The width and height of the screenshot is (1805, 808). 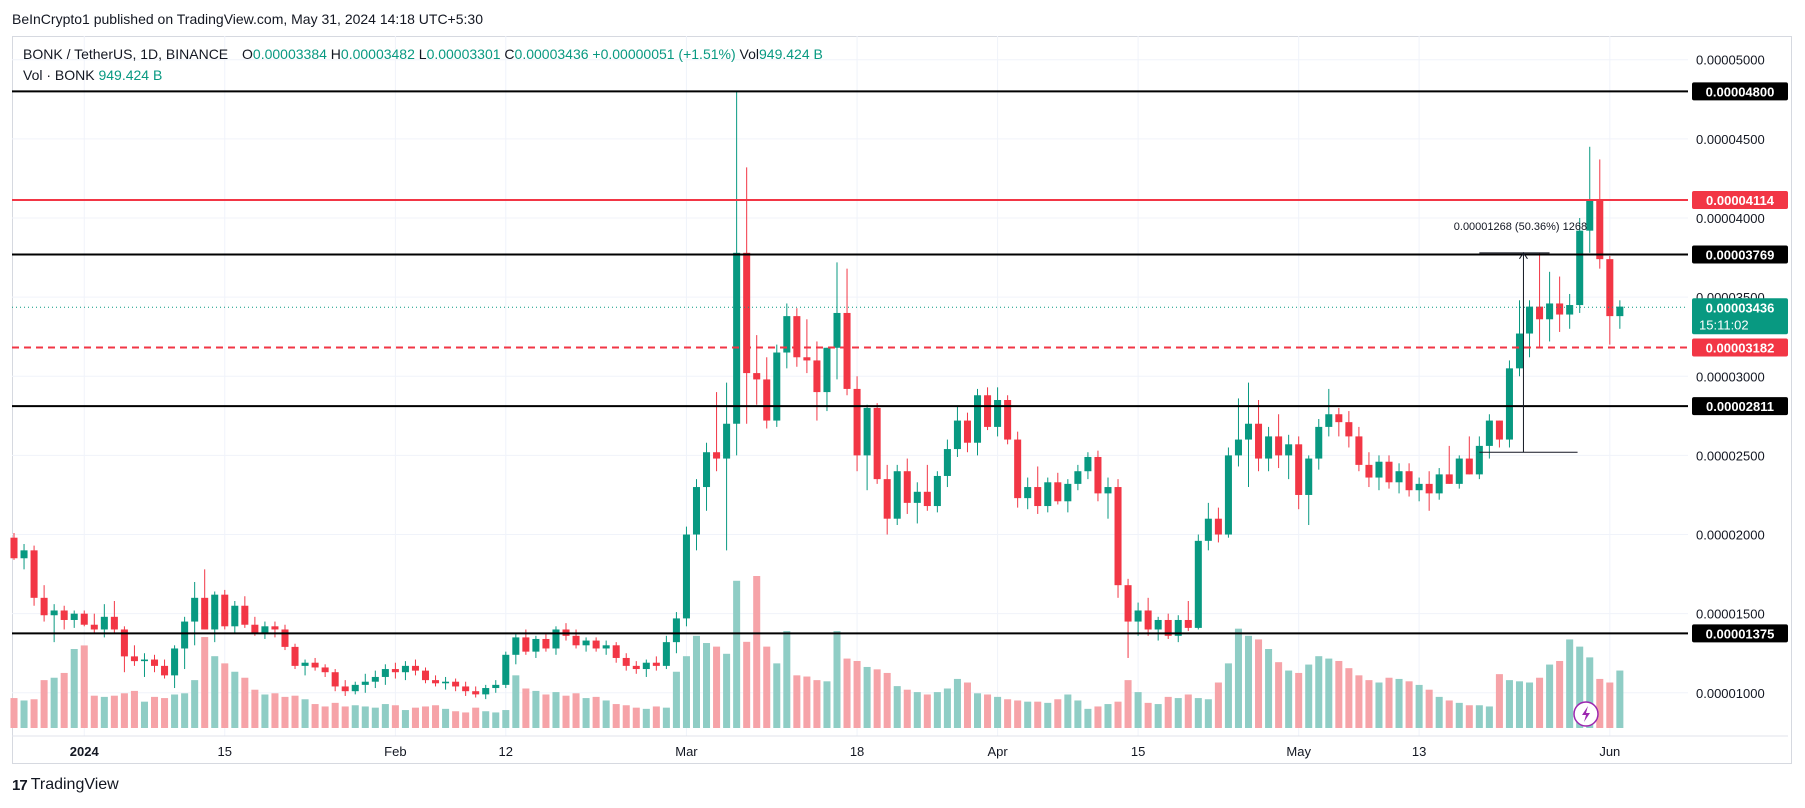 I want to click on x-tick-label: Mar, so click(x=686, y=751).